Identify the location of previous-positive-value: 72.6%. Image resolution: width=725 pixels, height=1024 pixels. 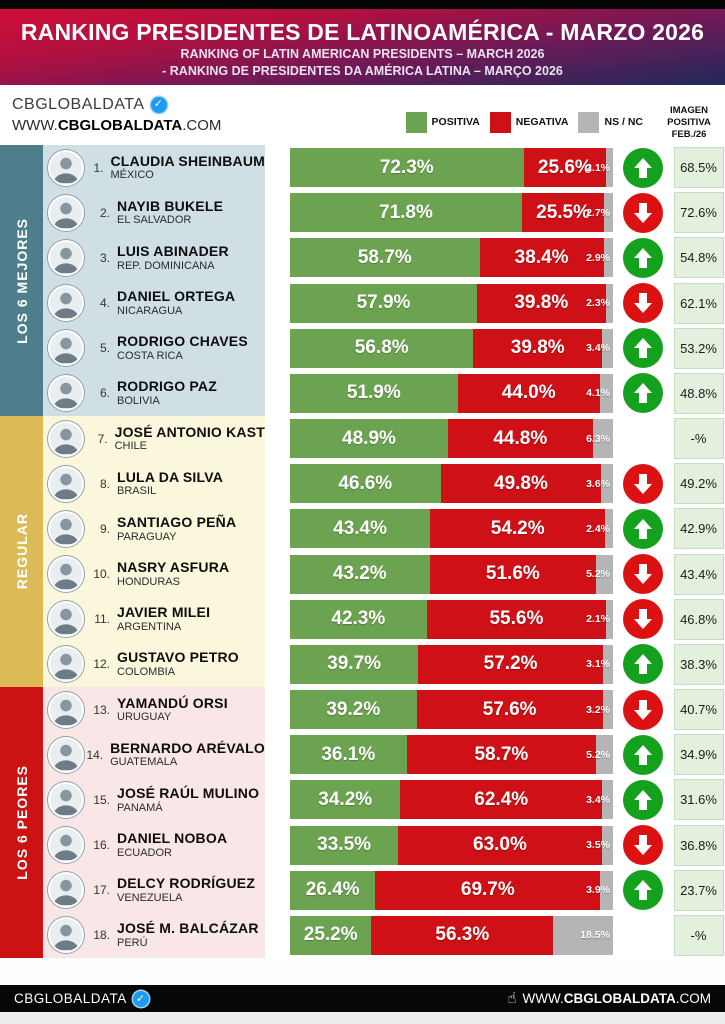
(698, 213).